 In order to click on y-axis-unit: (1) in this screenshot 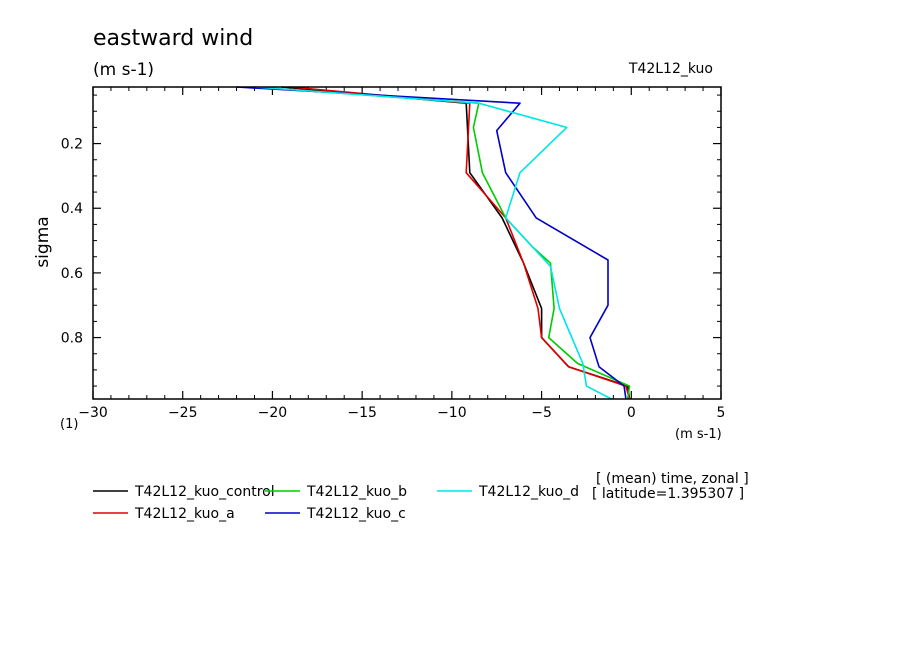, I will do `click(69, 424)`.